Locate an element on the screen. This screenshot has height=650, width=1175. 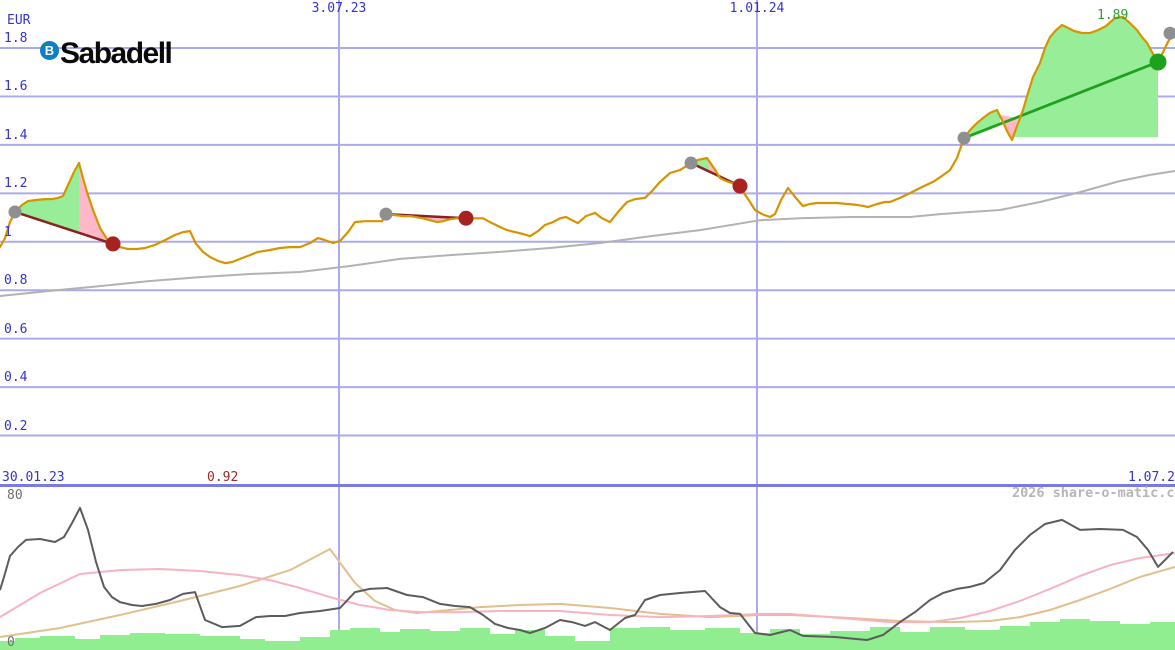
watermark: 2026 share-o-matic.com is located at coordinates (1093, 493).